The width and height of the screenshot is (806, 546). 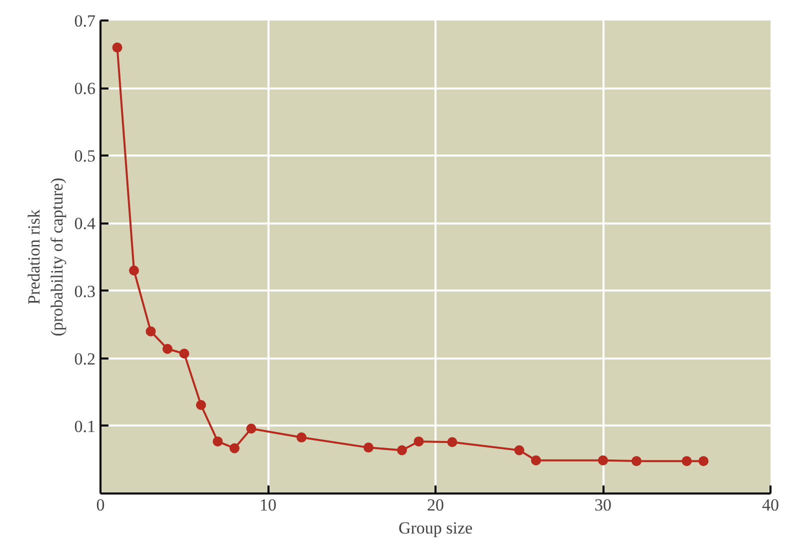 What do you see at coordinates (435, 528) in the screenshot?
I see `x-axis-title: Group size` at bounding box center [435, 528].